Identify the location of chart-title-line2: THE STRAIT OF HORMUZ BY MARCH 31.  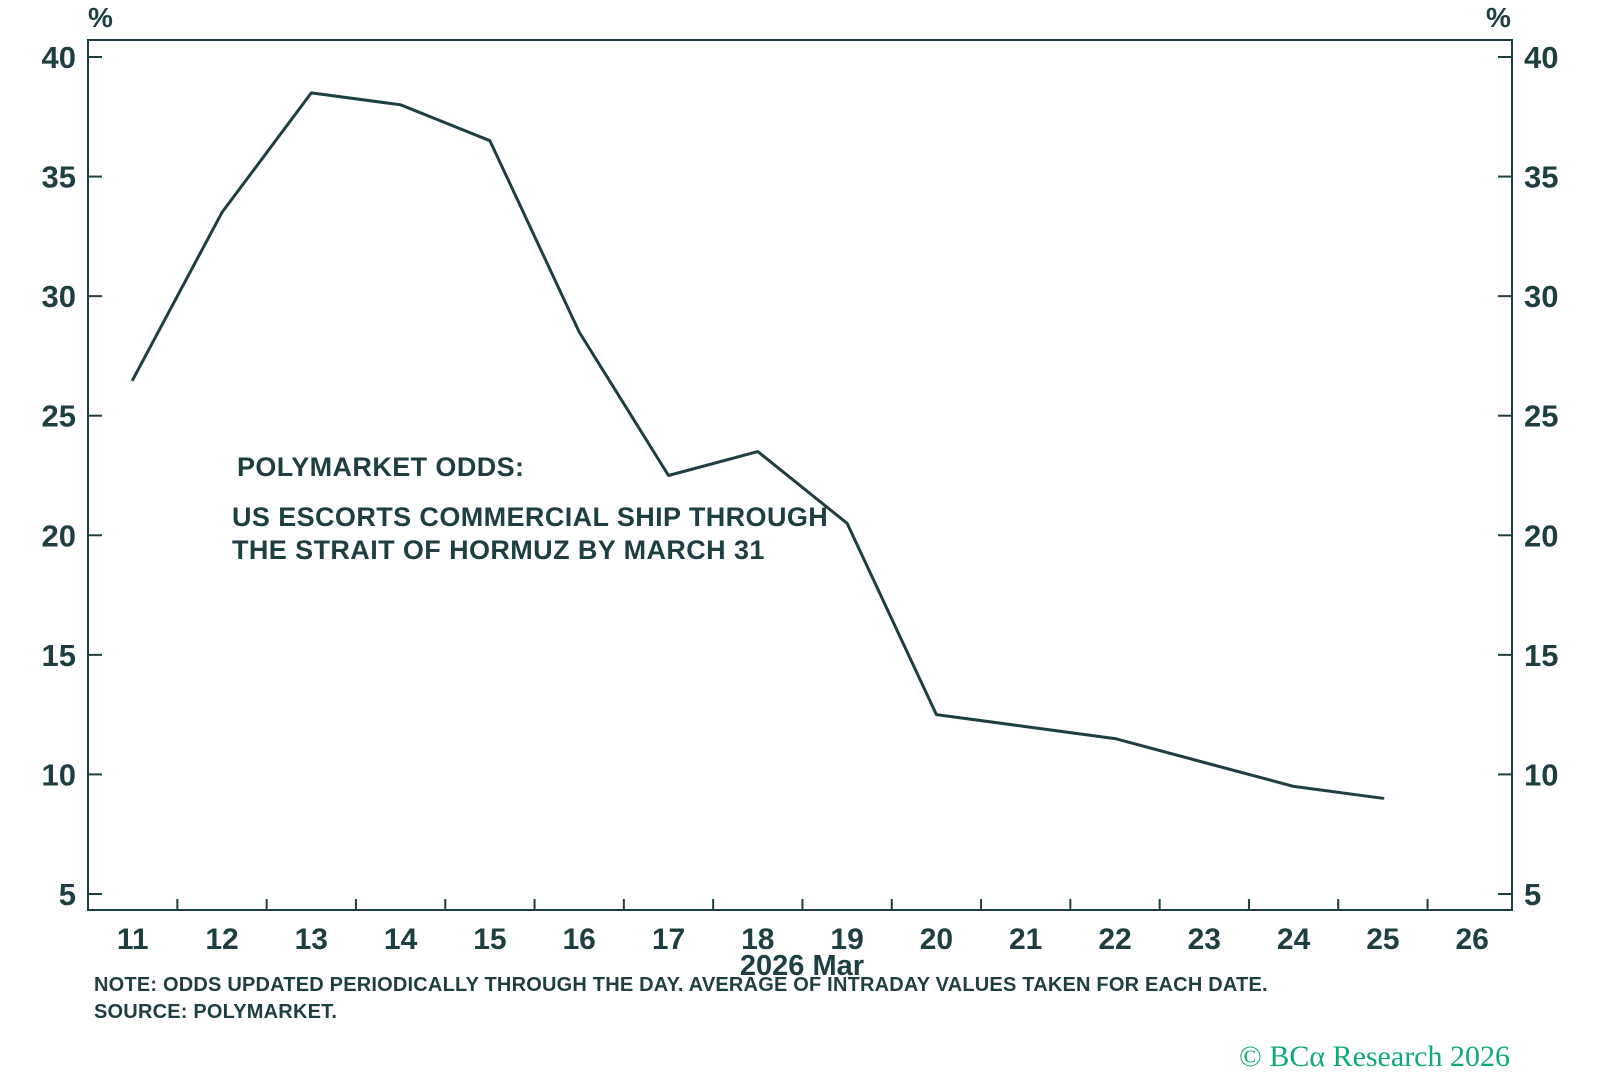
(498, 550).